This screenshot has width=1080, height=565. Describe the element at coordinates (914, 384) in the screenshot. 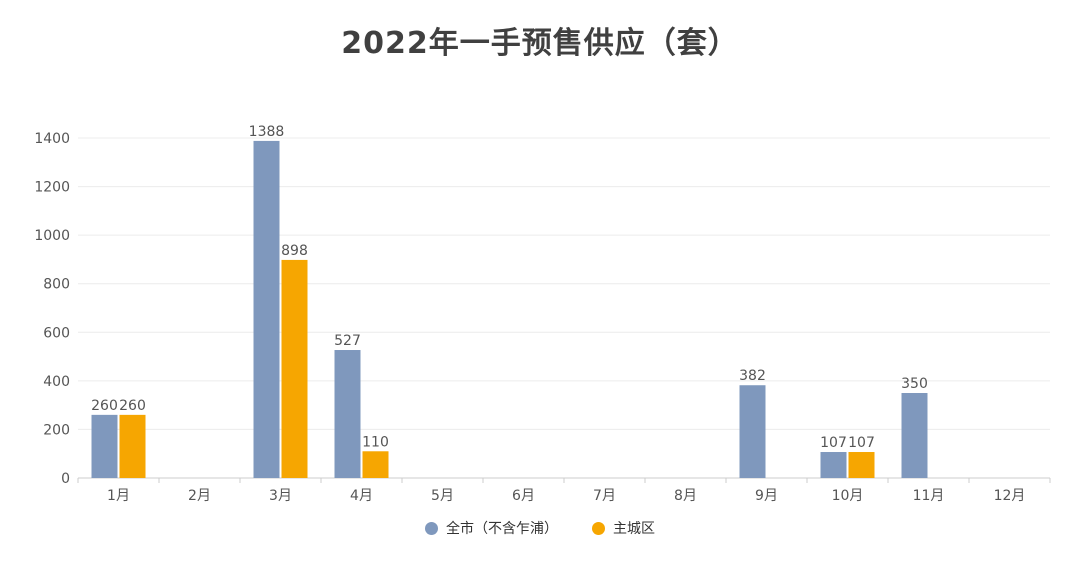

I see `data-label: 350` at that location.